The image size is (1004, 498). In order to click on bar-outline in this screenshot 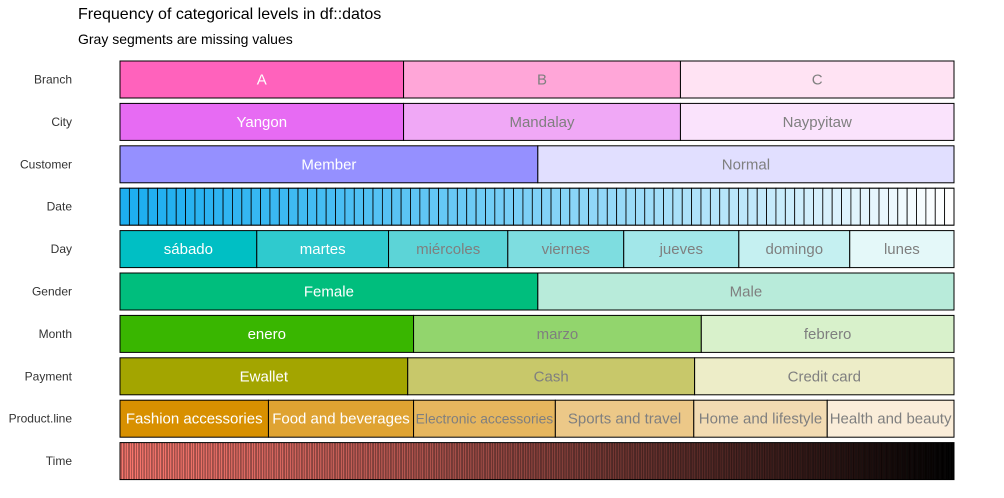, I will do `click(537, 461)`.